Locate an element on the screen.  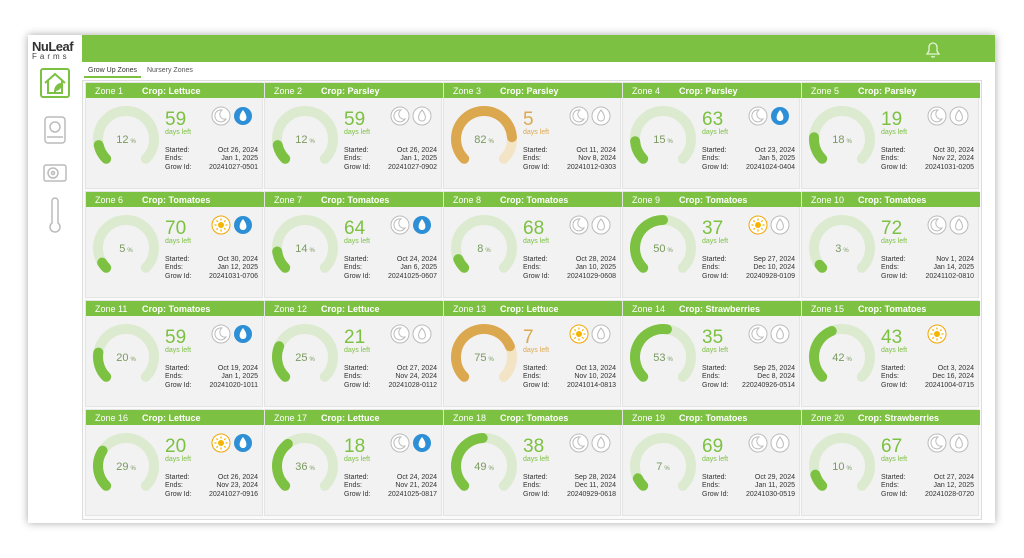
days-left-value: 18 is located at coordinates (354, 446).